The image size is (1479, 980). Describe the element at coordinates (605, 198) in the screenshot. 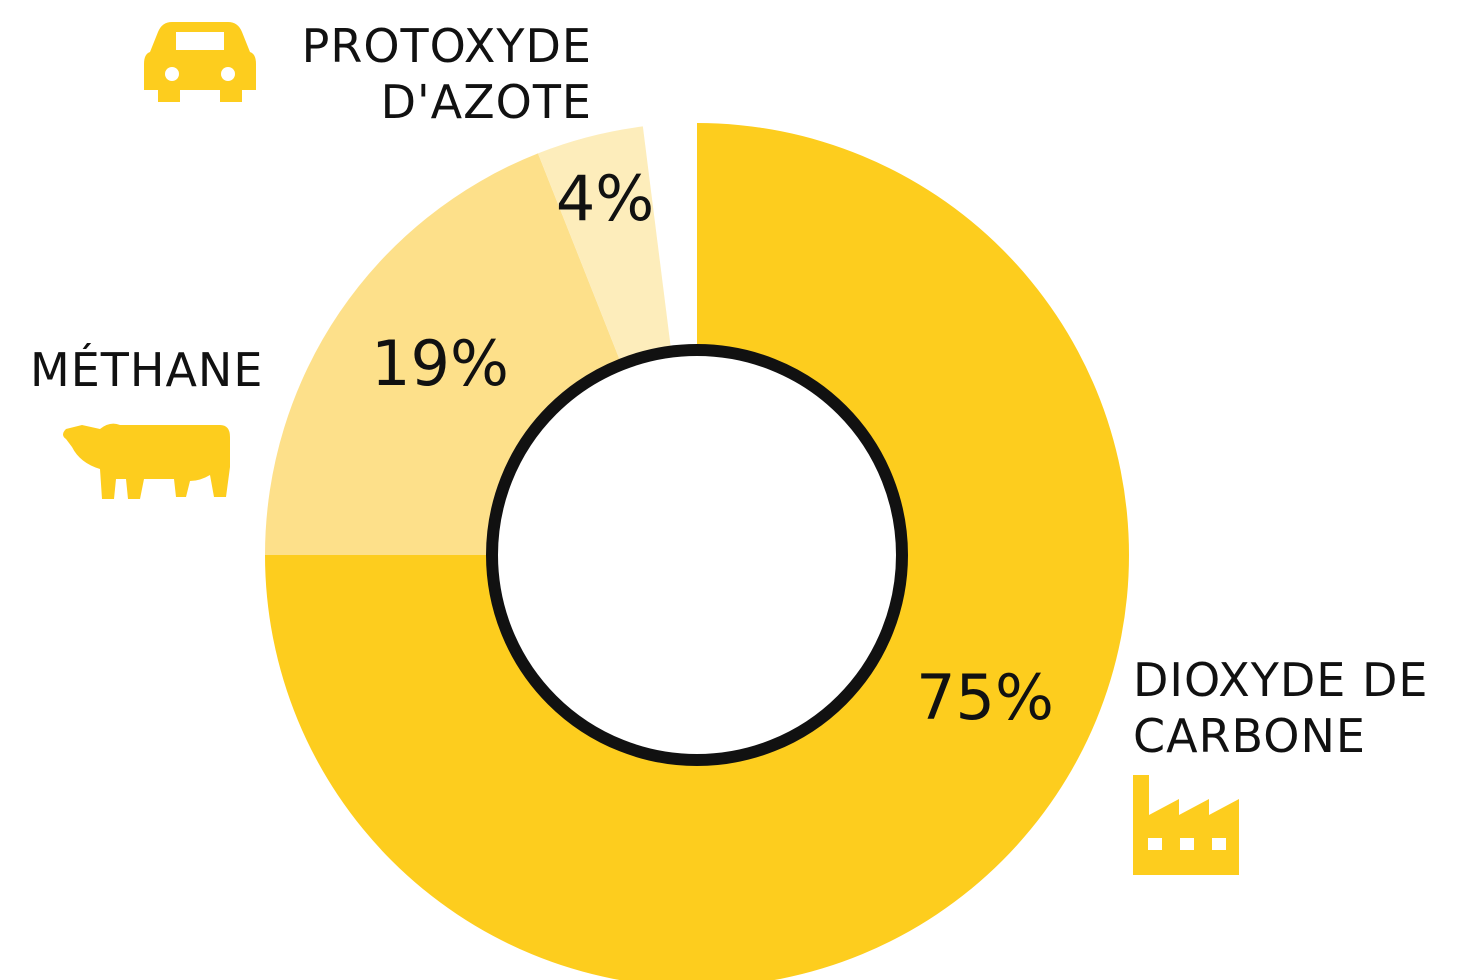

I see `value-label: 4%` at that location.